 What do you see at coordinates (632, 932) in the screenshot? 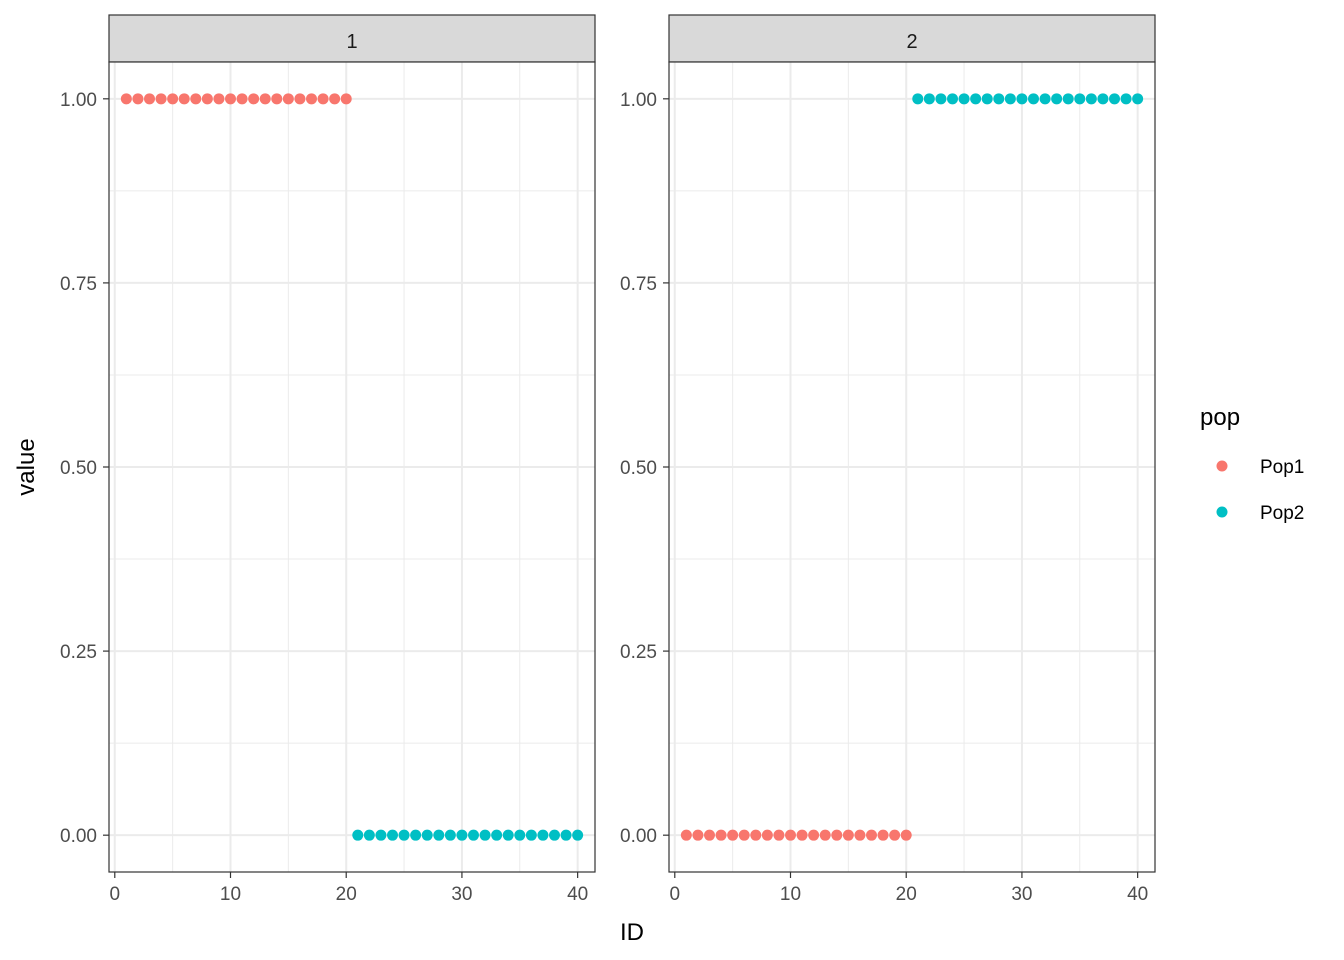
I see `x-axis-label: ID` at bounding box center [632, 932].